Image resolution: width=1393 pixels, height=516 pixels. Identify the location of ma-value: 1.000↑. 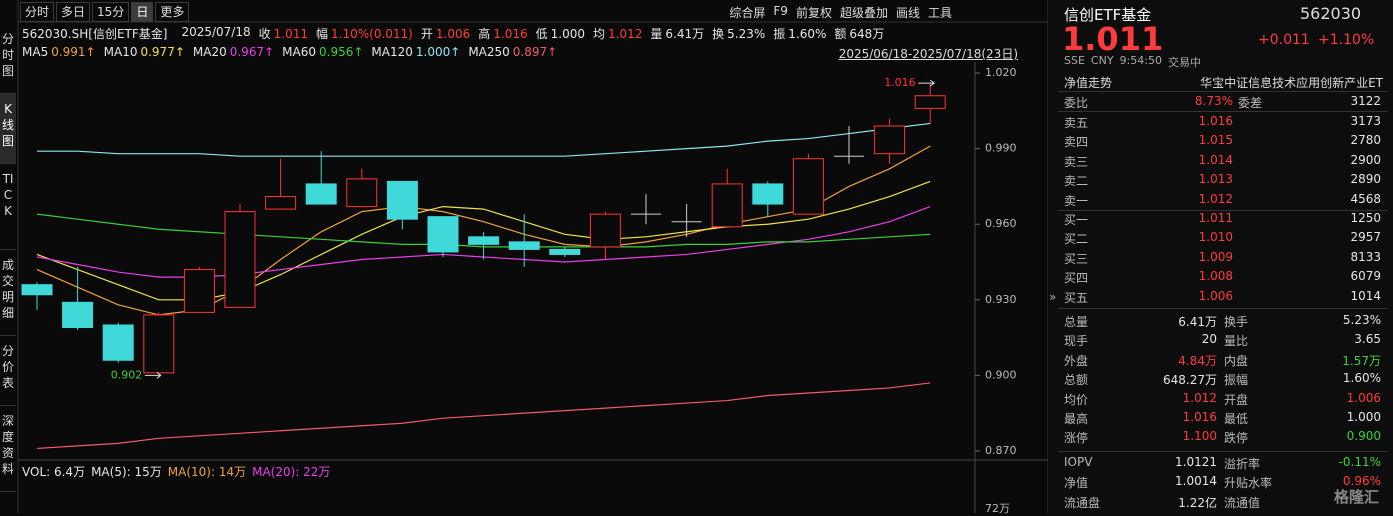
(438, 52).